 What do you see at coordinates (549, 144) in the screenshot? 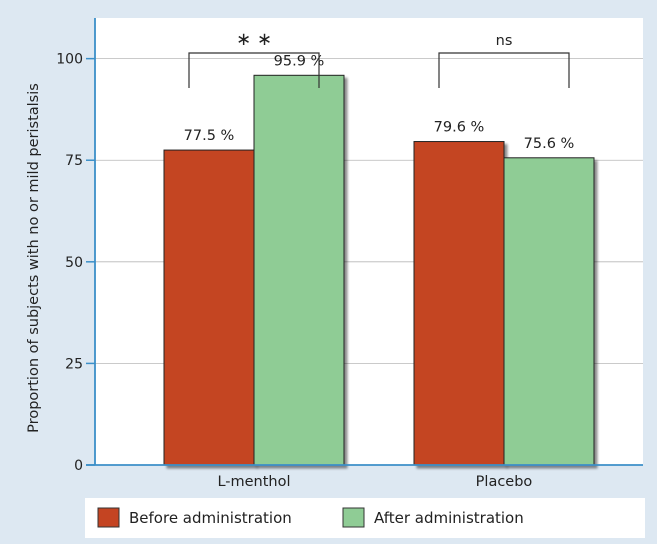
I see `data-label: 75.6 %` at bounding box center [549, 144].